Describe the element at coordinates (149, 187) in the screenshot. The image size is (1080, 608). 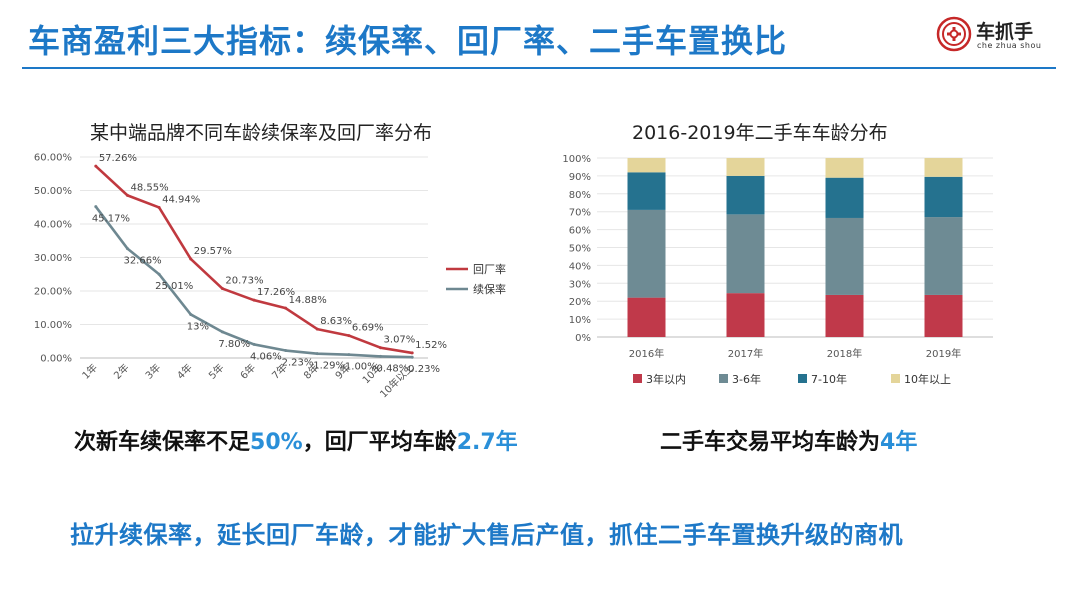
I see `data-label: 48.55%` at that location.